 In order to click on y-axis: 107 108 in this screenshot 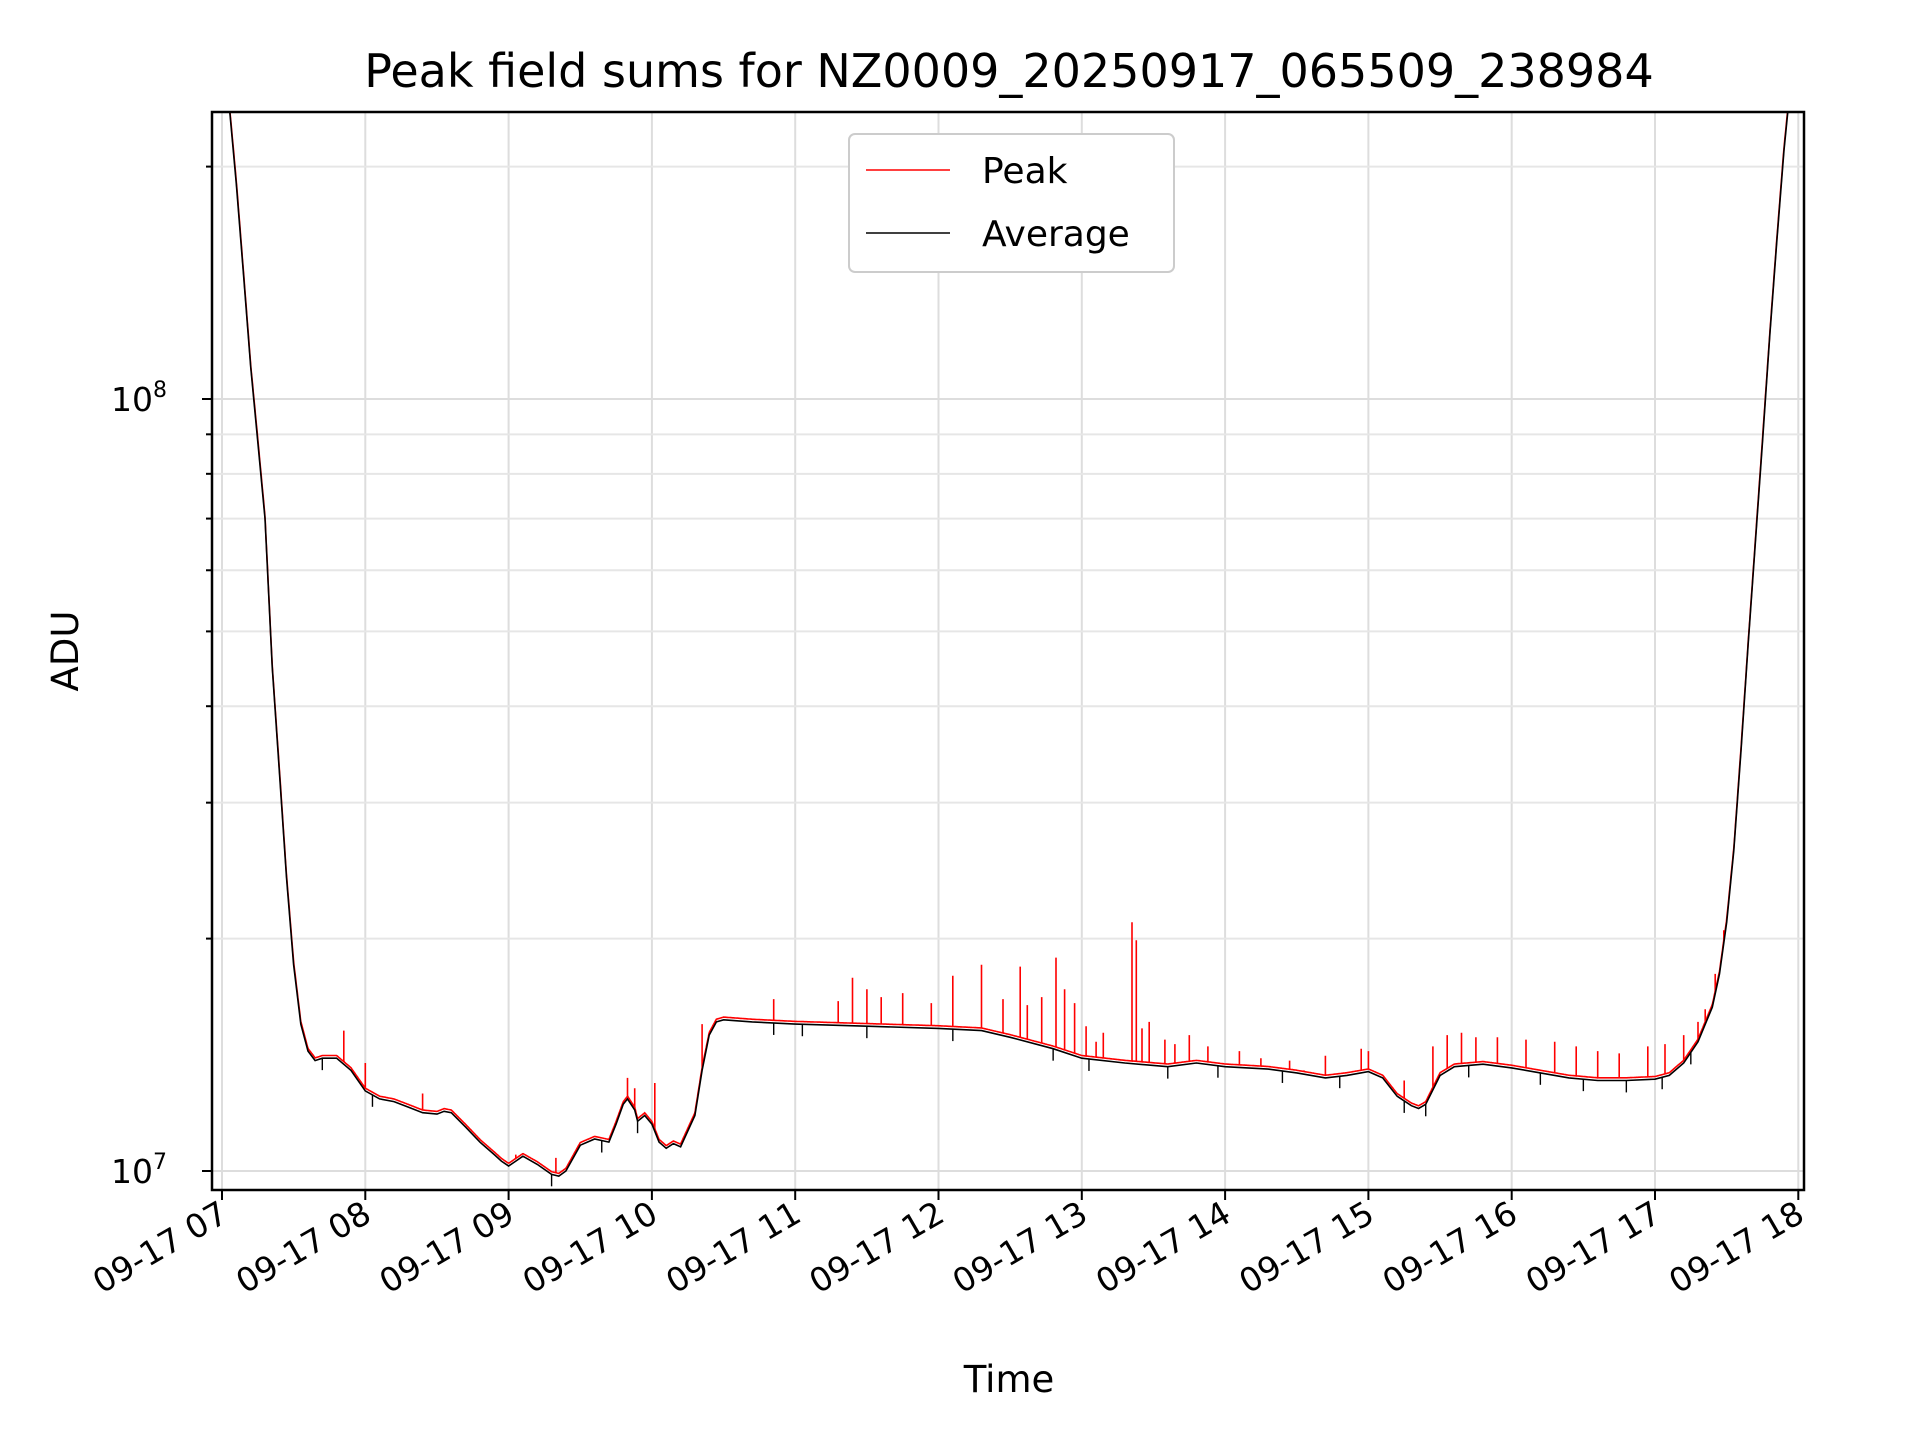, I will do `click(161, 678)`.